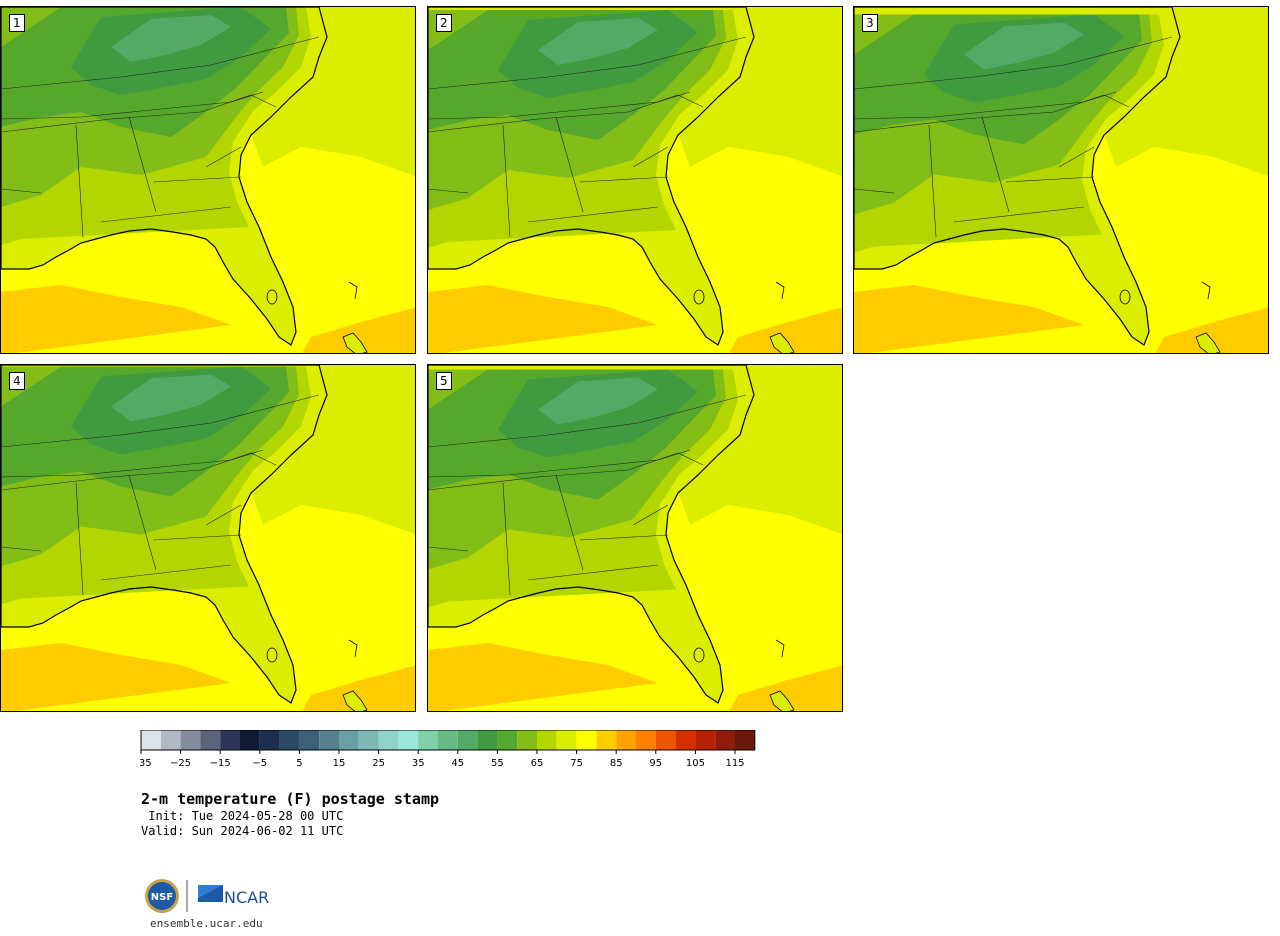  I want to click on website-url: ensemble.ucar.edu, so click(206, 923).